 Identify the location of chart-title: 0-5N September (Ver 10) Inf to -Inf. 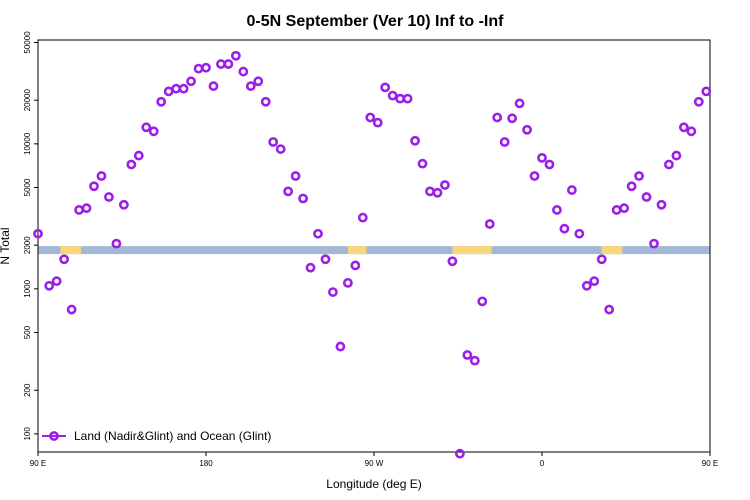
(376, 21).